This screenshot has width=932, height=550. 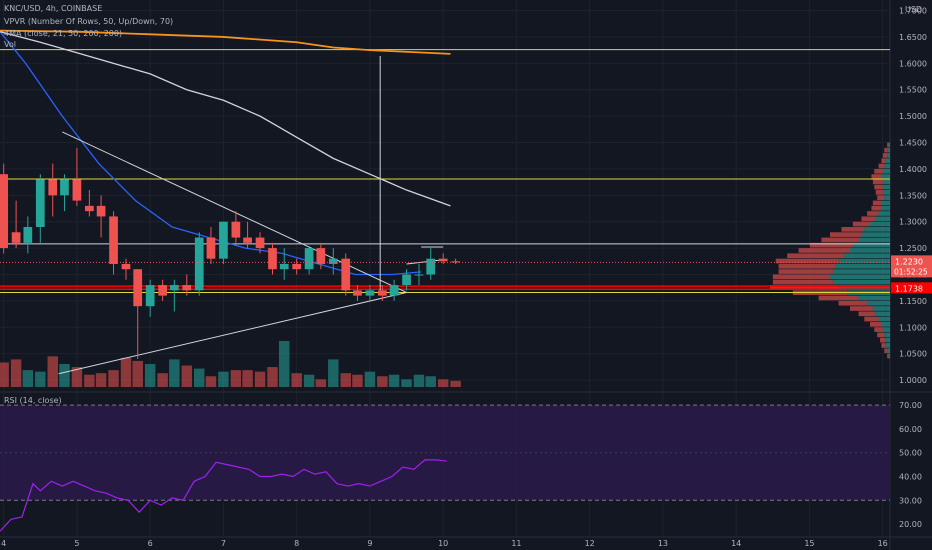 What do you see at coordinates (223, 543) in the screenshot?
I see `time-tick-label: 7` at bounding box center [223, 543].